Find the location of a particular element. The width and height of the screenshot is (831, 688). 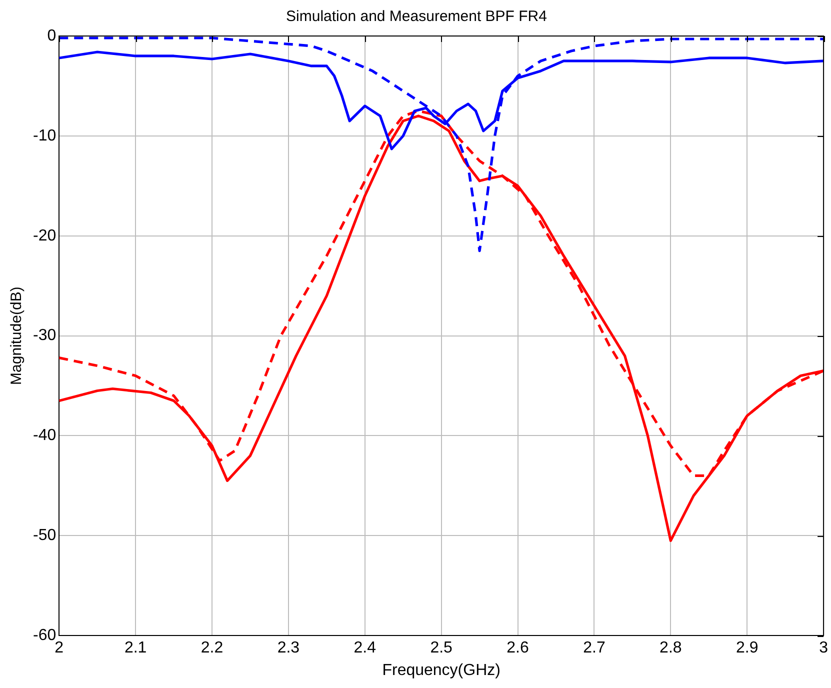

chart-title: Simulation and Measurement BPF FR4 is located at coordinates (416, 17).